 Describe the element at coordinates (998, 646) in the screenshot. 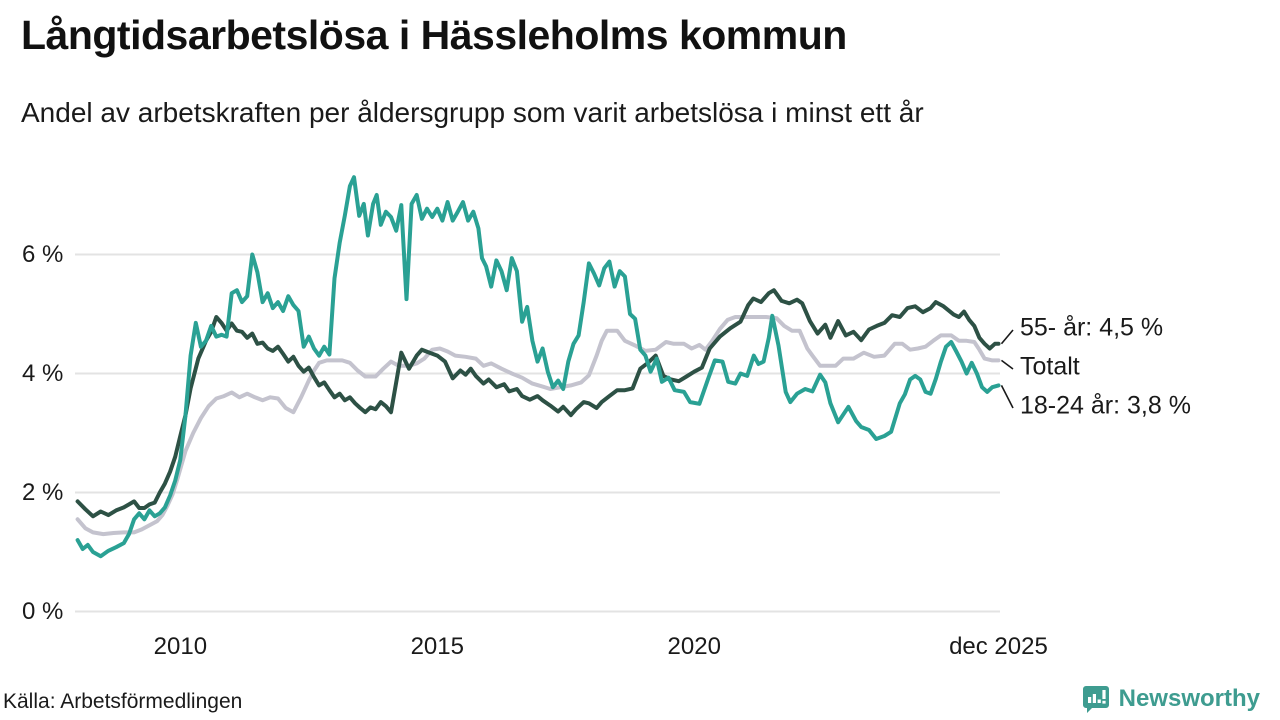

I see `x-axis-tick-dec-2025: dec 2025` at that location.